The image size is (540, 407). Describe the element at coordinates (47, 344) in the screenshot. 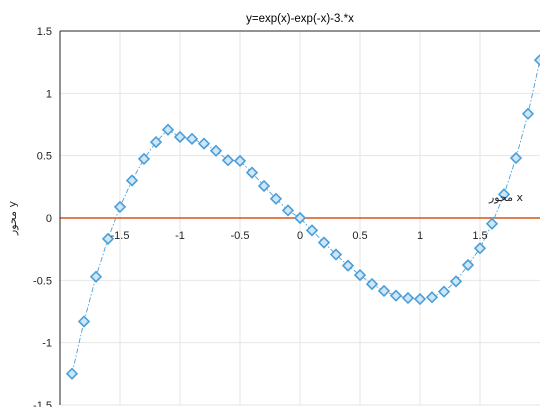

I see `y-tick-label: -1` at that location.